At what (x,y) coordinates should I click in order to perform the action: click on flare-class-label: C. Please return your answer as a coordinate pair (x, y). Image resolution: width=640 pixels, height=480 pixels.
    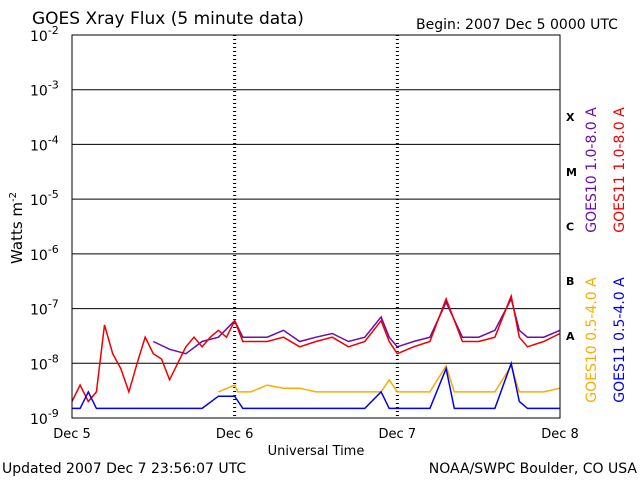
    Looking at the image, I should click on (570, 227).